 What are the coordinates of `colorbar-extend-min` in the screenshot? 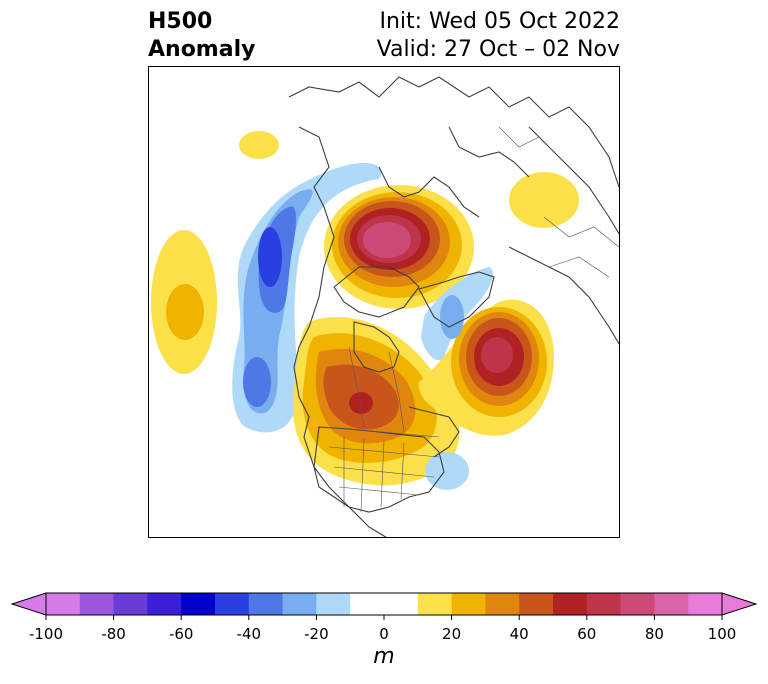 It's located at (28, 604).